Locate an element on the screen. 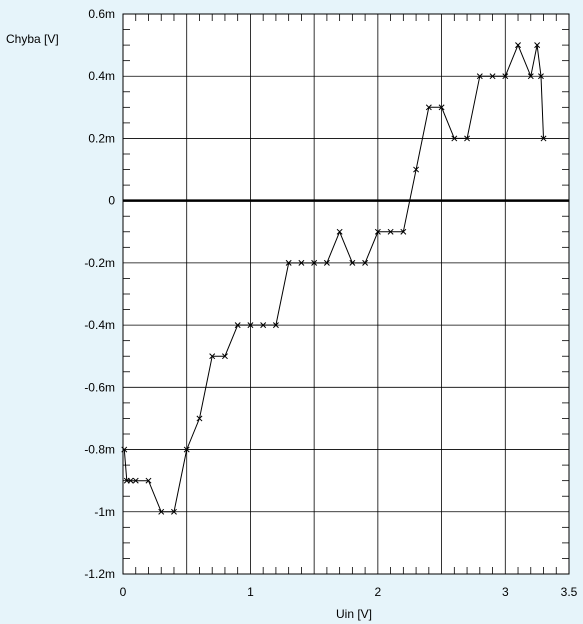 The width and height of the screenshot is (583, 624). x-tick-label-4: 2 is located at coordinates (378, 592).